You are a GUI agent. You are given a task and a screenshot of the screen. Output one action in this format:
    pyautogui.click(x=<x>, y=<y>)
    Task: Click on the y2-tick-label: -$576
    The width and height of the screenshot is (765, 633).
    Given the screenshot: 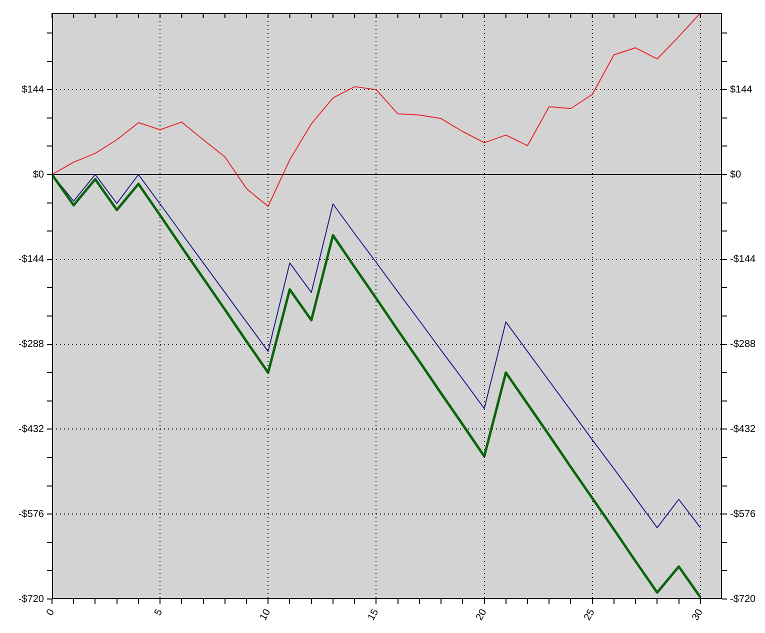 What is the action you would take?
    pyautogui.click(x=743, y=514)
    